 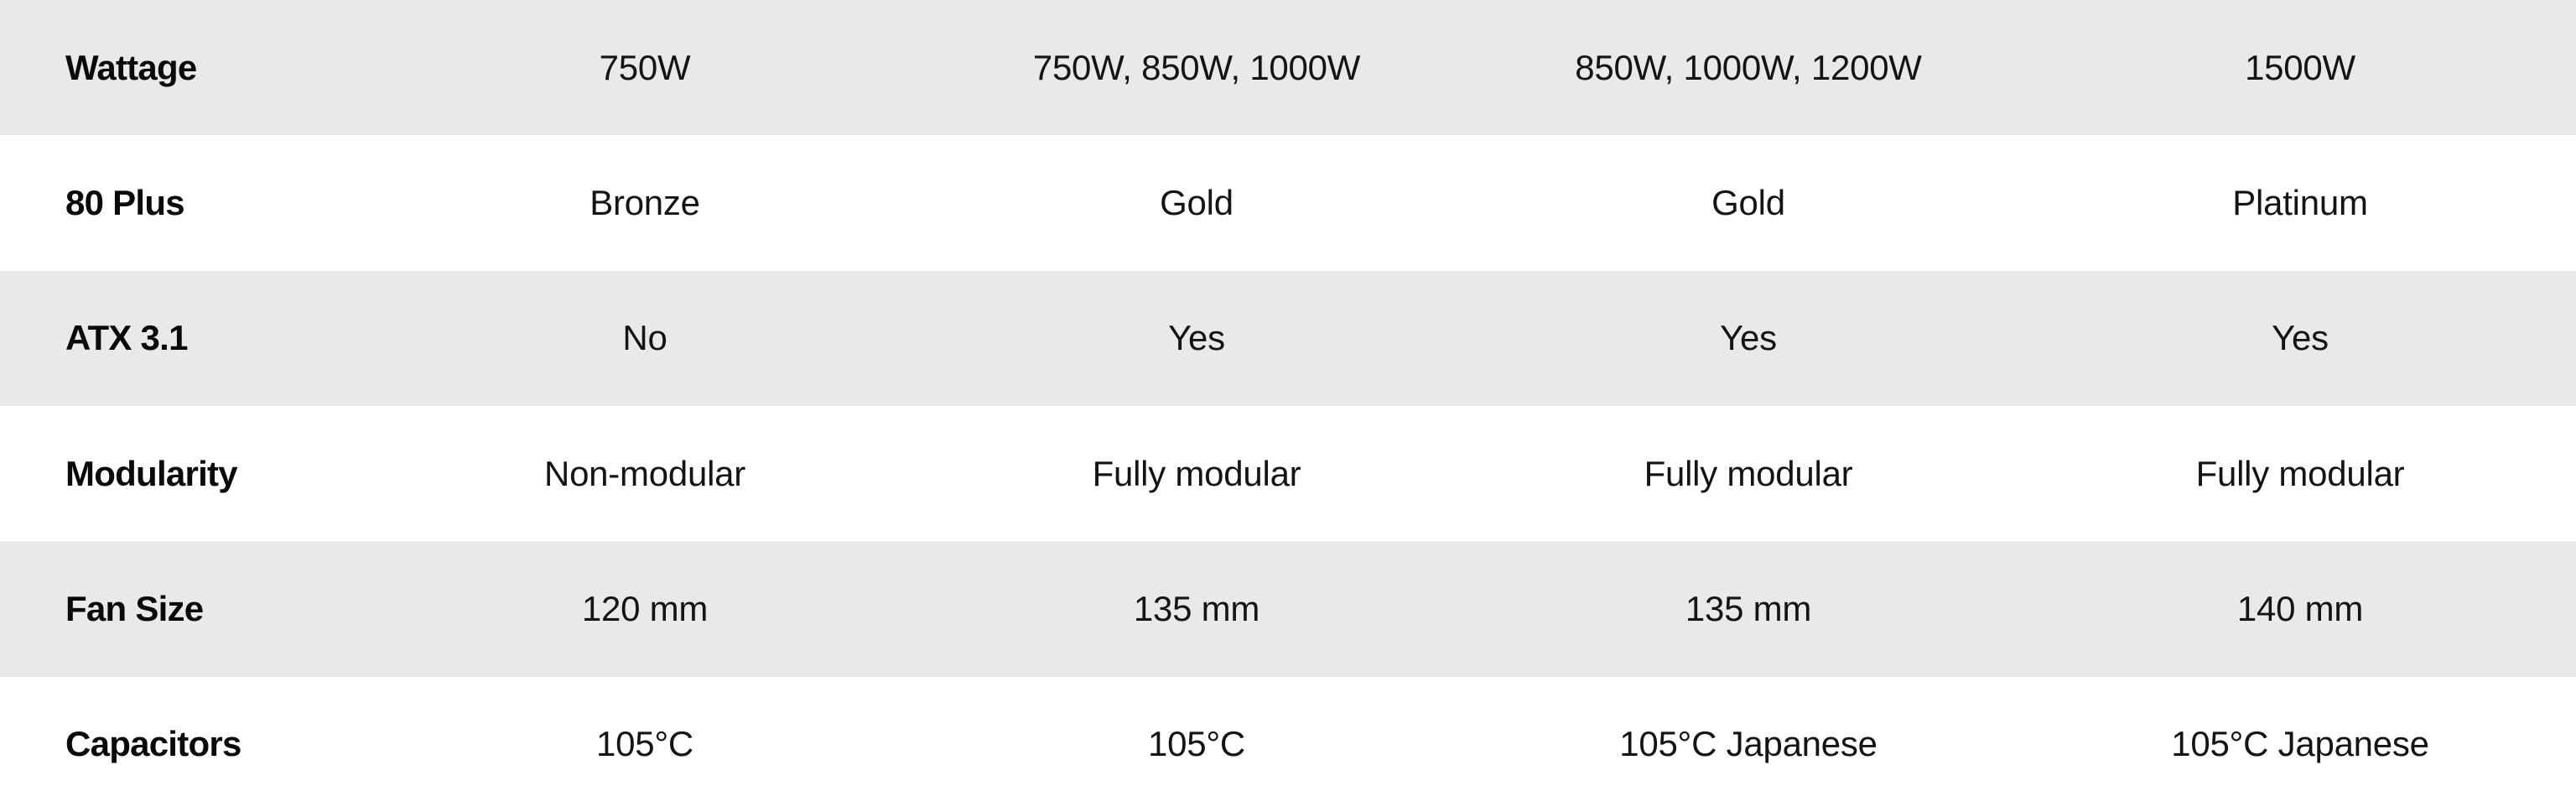 What do you see at coordinates (1748, 608) in the screenshot?
I see `fansize-col3: 135 mm` at bounding box center [1748, 608].